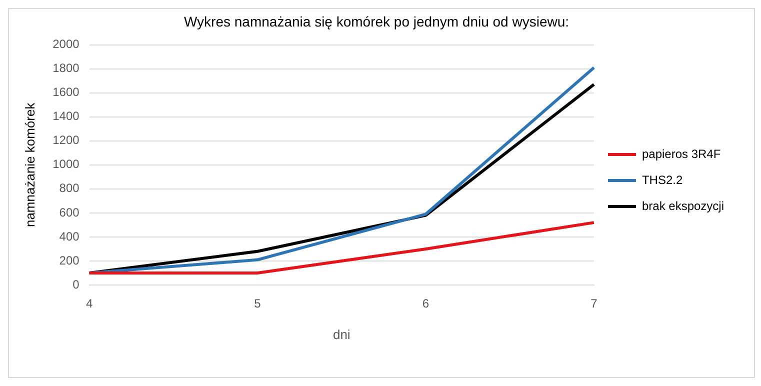 This screenshot has height=386, width=761. Describe the element at coordinates (377, 21) in the screenshot. I see `chart-title: Wykres namnażania się komórek po jednym dniu od wysiewu:` at that location.